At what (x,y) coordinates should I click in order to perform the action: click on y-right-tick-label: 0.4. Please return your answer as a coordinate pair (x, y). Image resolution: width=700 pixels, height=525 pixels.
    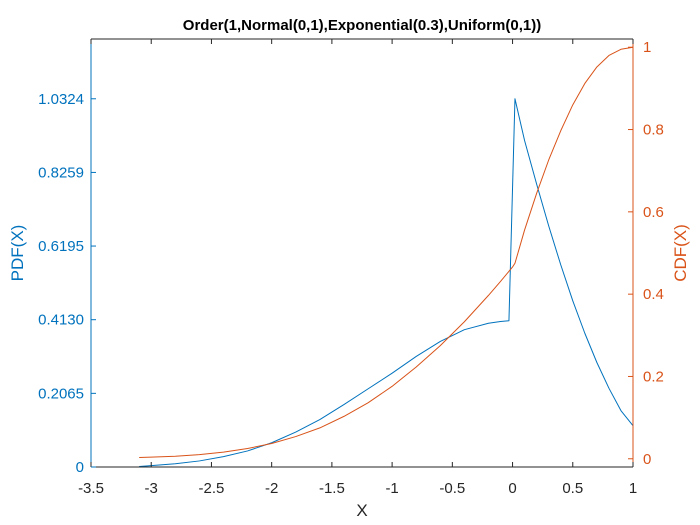
    Looking at the image, I should click on (653, 294).